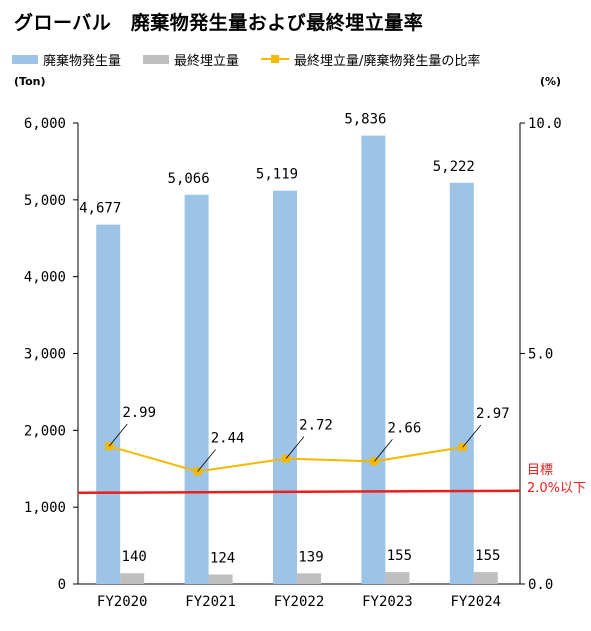  Describe the element at coordinates (299, 602) in the screenshot. I see `x-axis-tick-label: FY2022` at that location.